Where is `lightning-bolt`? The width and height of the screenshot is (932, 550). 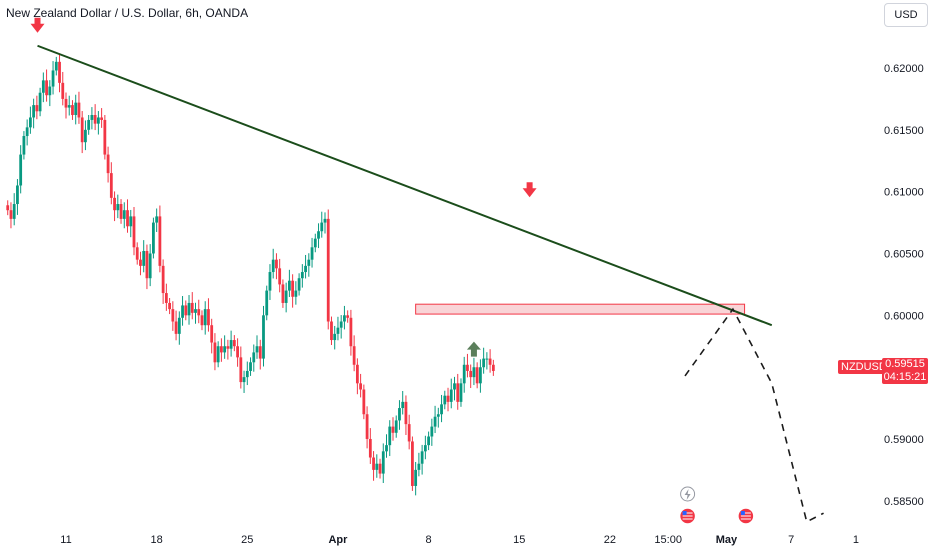 lightning-bolt is located at coordinates (687, 494).